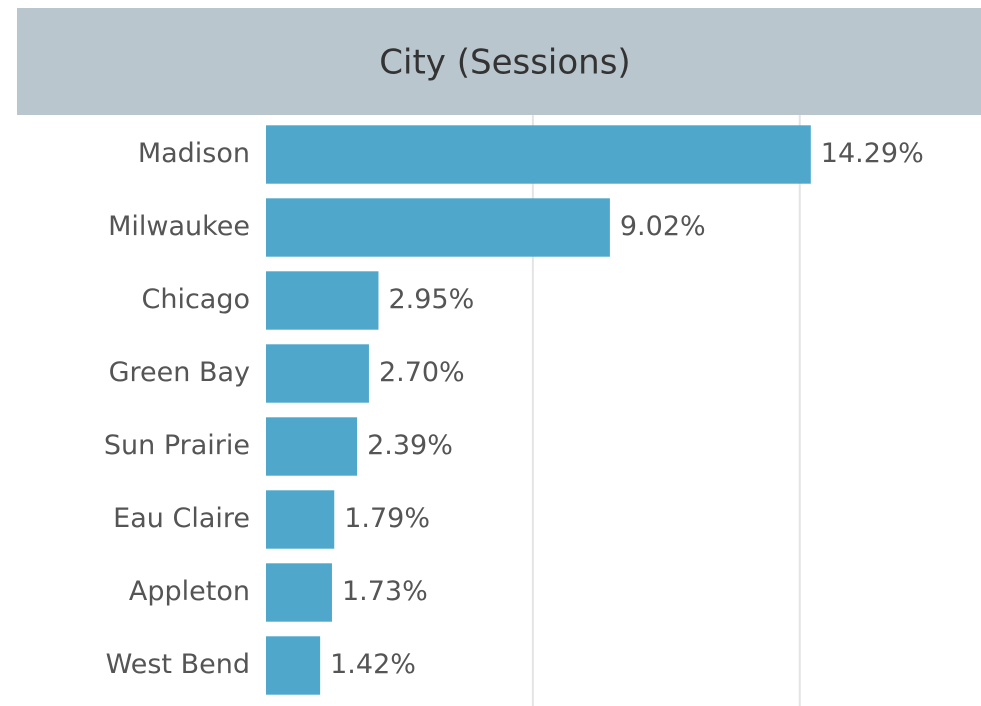 The height and width of the screenshot is (706, 981). What do you see at coordinates (387, 518) in the screenshot?
I see `value-label: 1.79%` at bounding box center [387, 518].